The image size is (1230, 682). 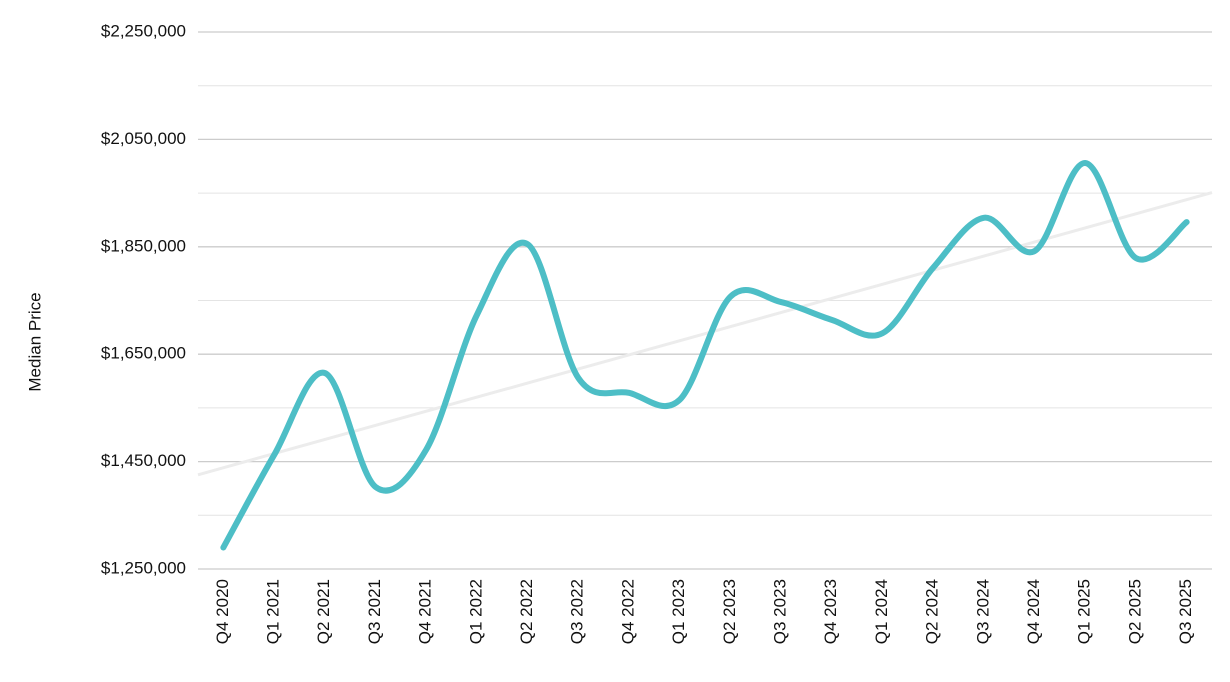 What do you see at coordinates (222, 611) in the screenshot?
I see `x-tick-label: Q4 2020` at bounding box center [222, 611].